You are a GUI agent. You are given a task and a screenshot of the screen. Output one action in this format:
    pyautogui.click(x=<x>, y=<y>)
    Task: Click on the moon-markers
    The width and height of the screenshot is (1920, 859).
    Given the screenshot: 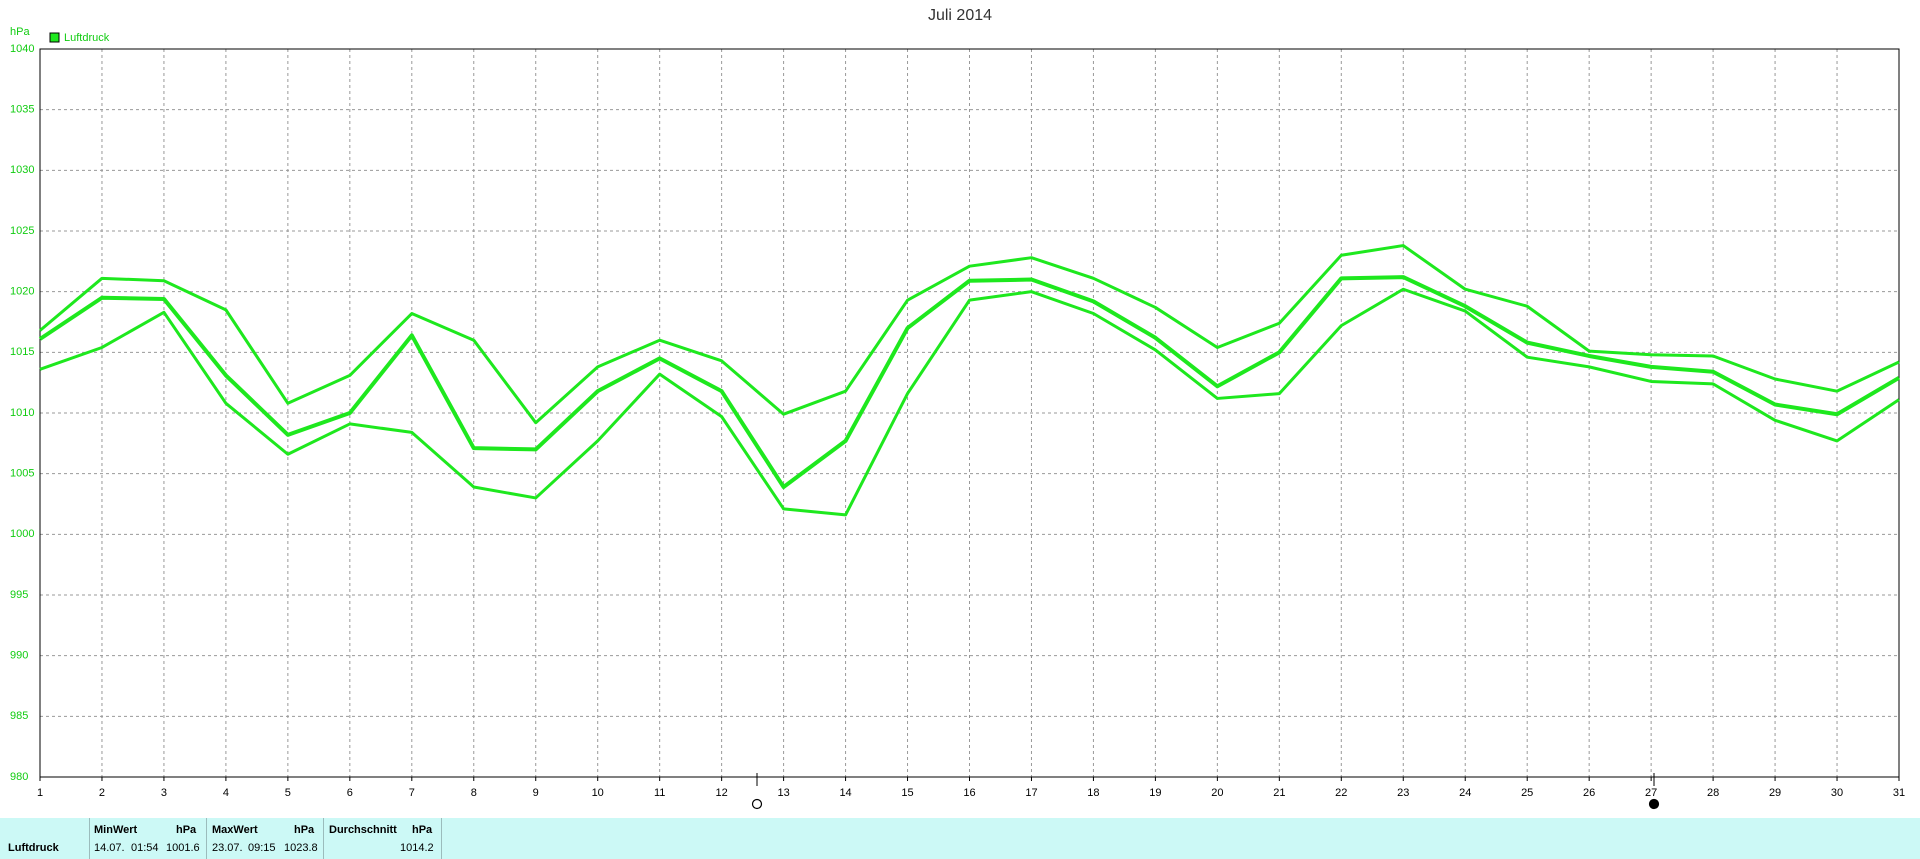 What is the action you would take?
    pyautogui.click(x=1205, y=791)
    